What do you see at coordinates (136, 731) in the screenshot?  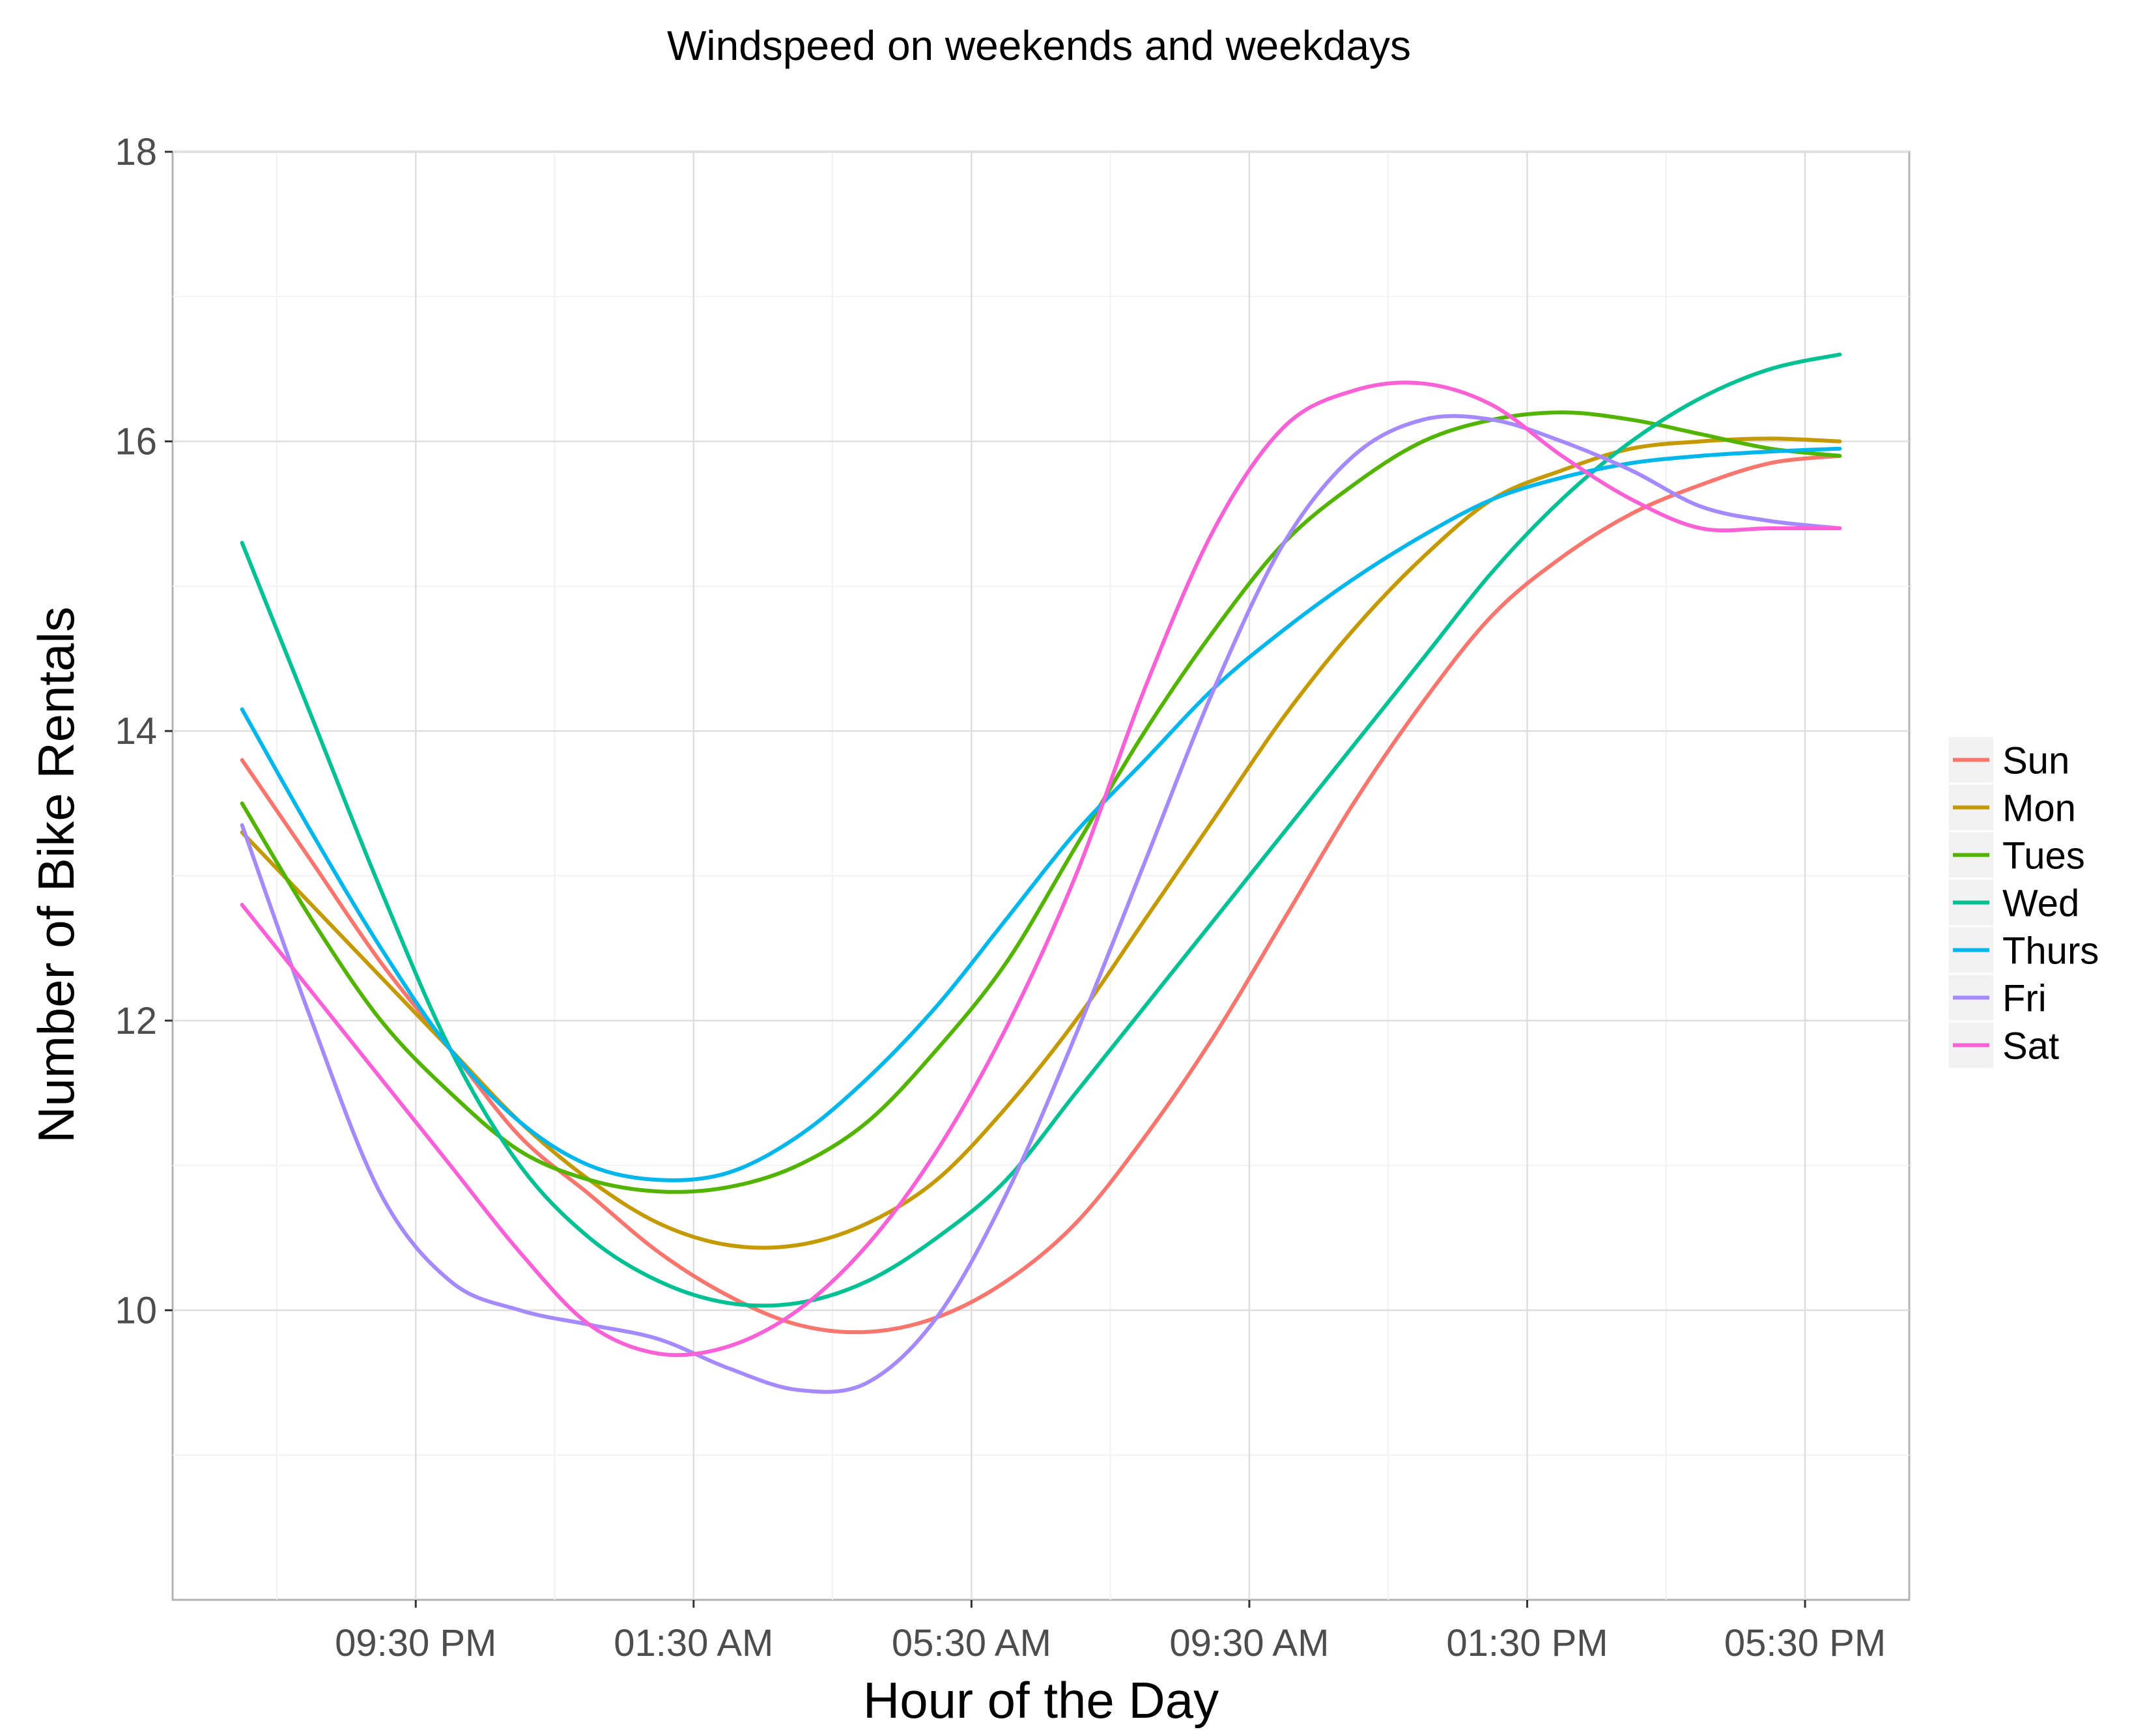 I see `y-tick-label: 14` at bounding box center [136, 731].